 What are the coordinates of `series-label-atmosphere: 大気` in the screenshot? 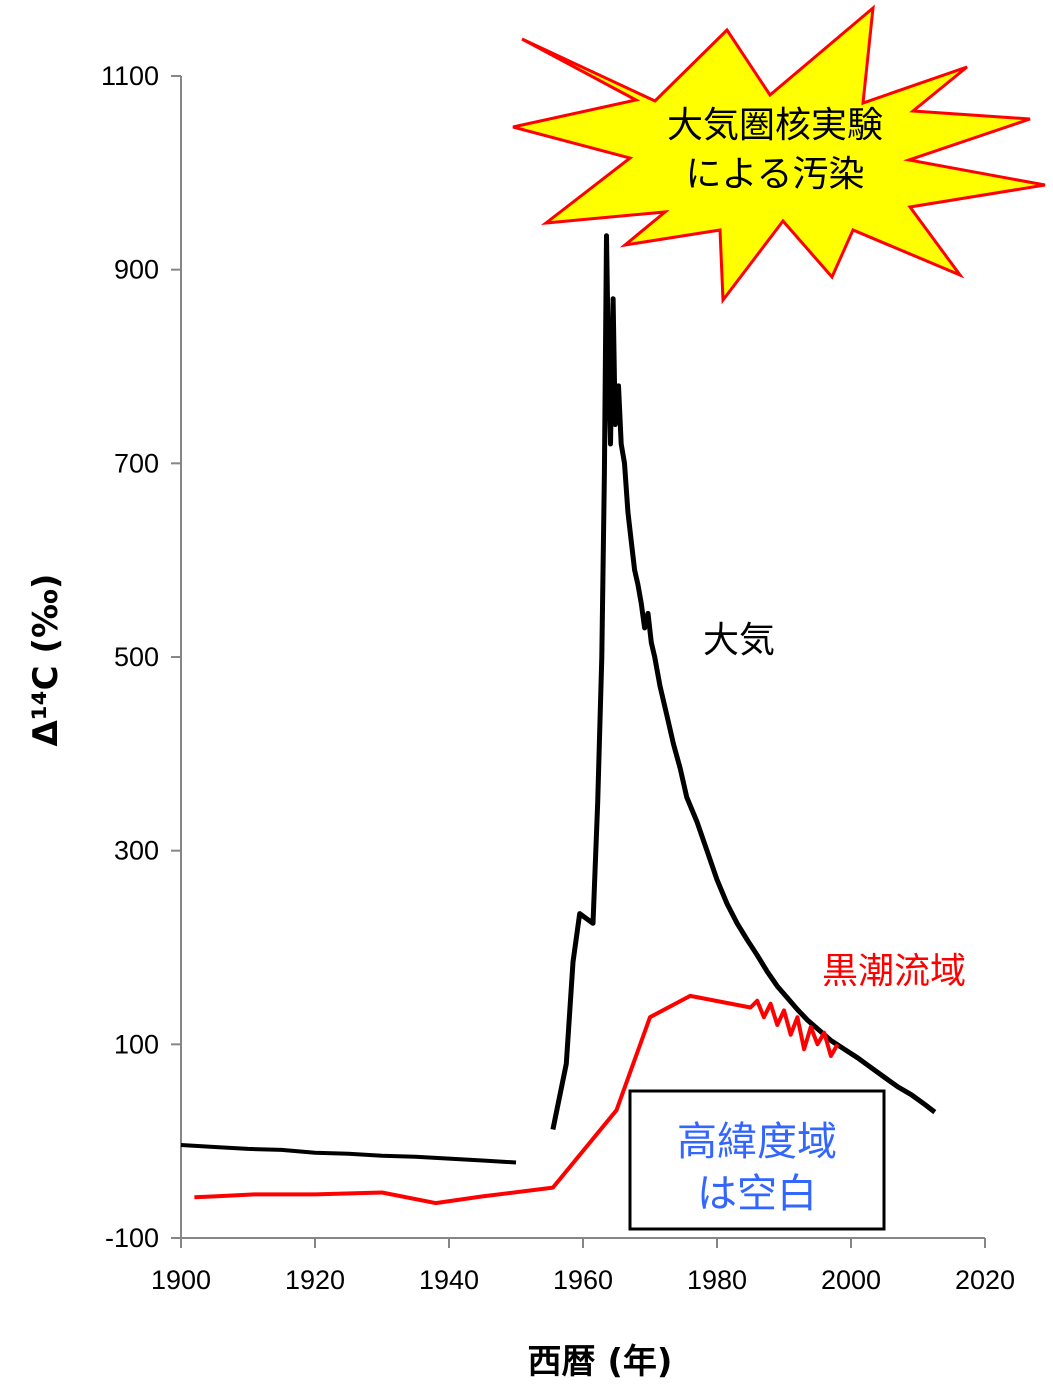 It's located at (739, 640).